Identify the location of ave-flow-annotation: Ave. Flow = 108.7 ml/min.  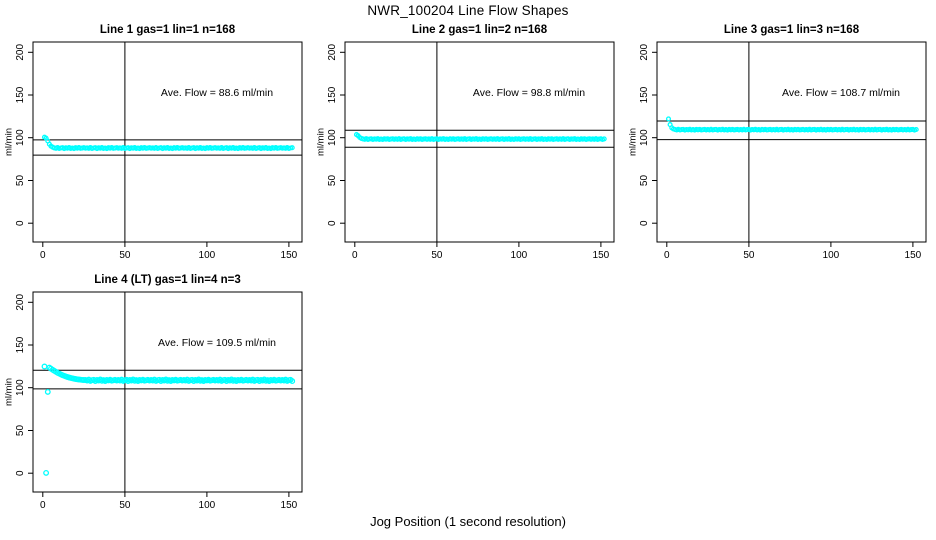
(841, 93).